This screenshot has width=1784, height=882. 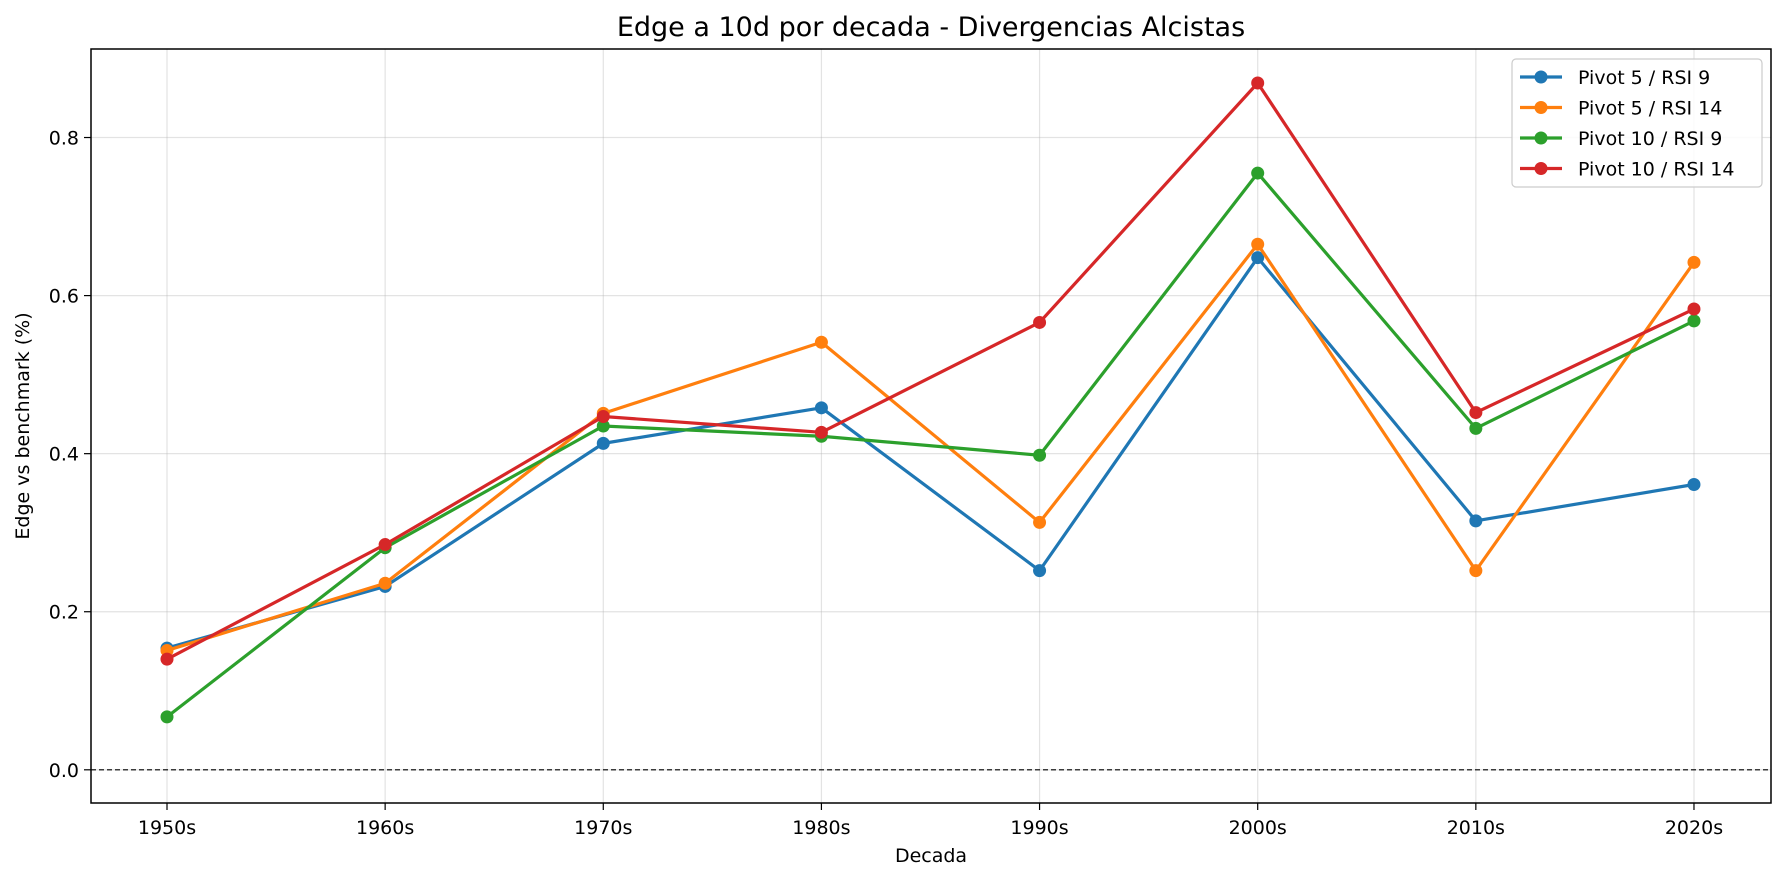 I want to click on legend-entry: Pivot 5 / RSI 14, so click(x=1621, y=109).